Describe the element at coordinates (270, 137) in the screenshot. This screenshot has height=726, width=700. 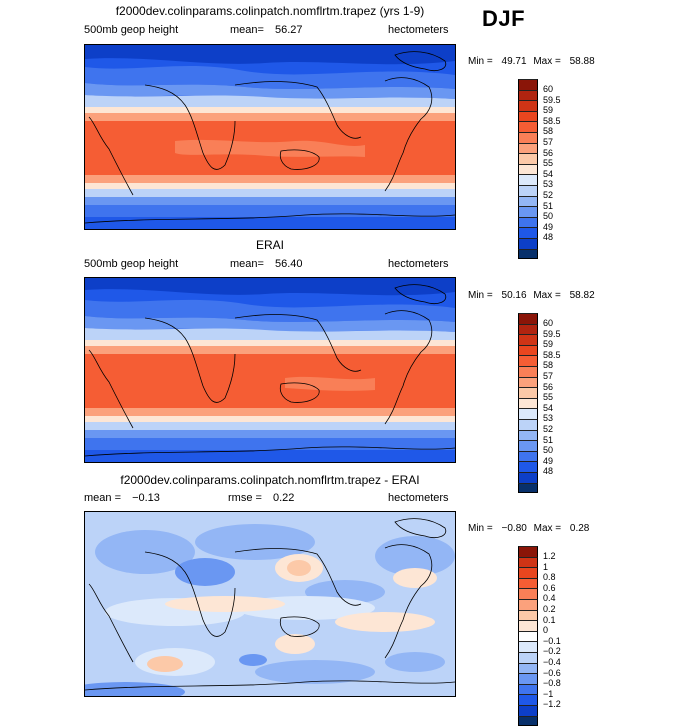
I see `panel-1-map-canvas` at that location.